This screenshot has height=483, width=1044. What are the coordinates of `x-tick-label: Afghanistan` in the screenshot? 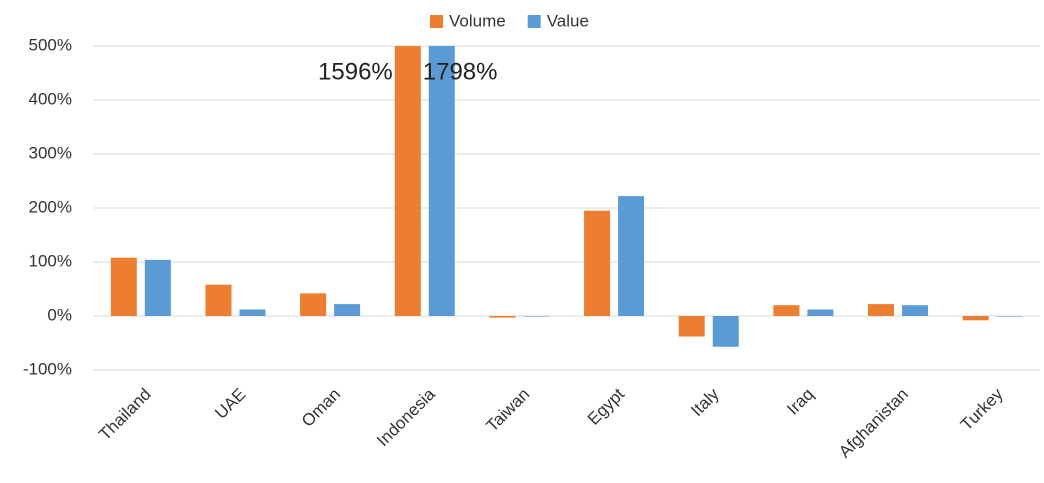 It's located at (873, 423).